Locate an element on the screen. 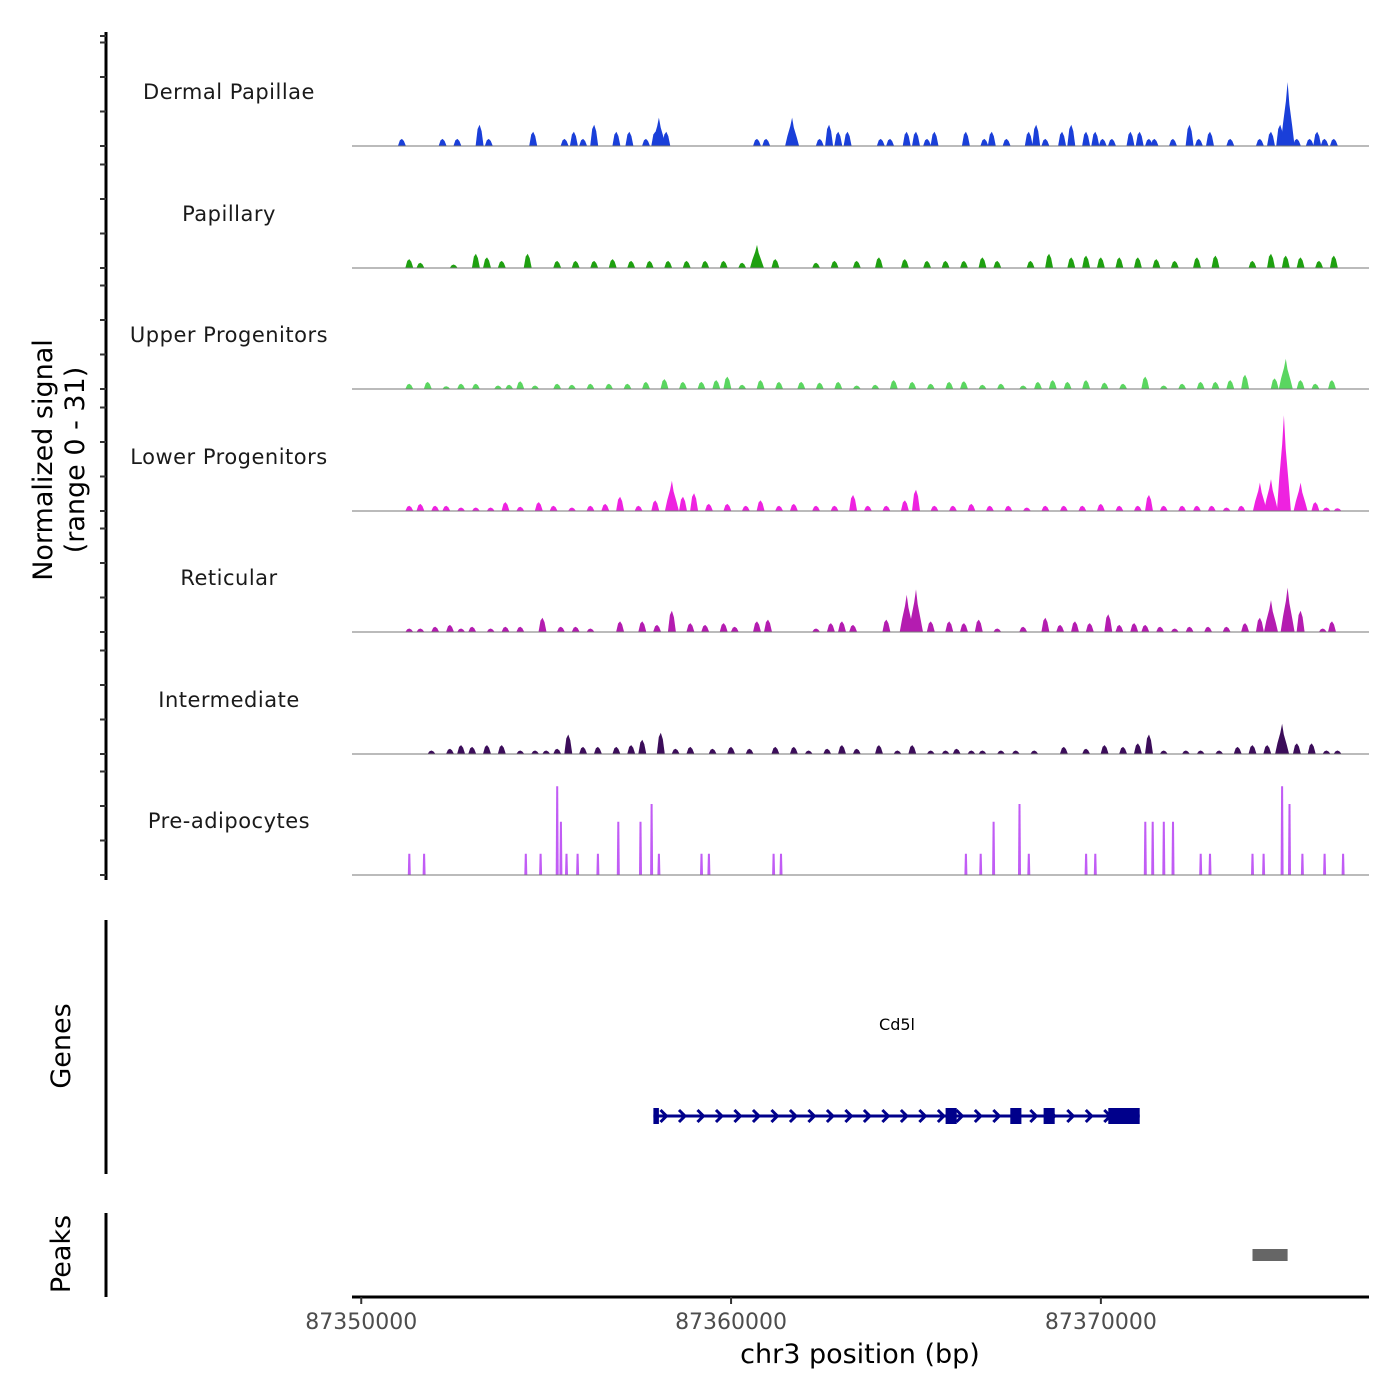  track-dermal-papillae is located at coordinates (860, 114).